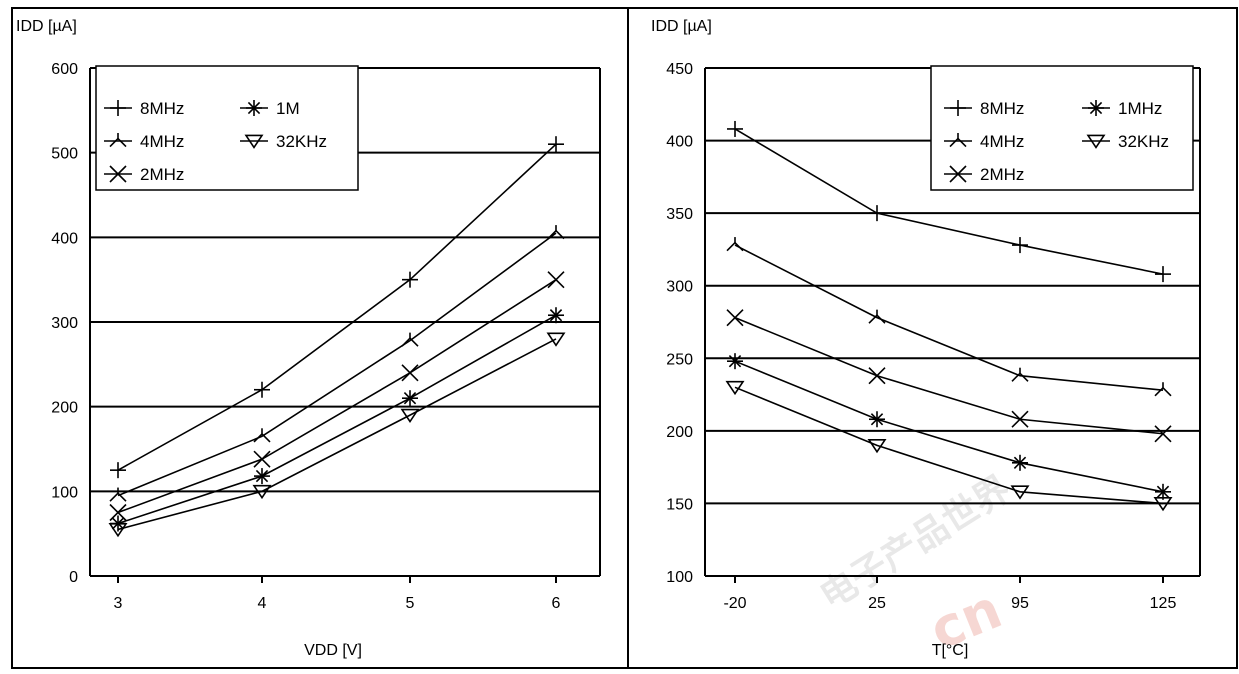 The width and height of the screenshot is (1239, 674). What do you see at coordinates (949, 201) in the screenshot?
I see `series-line-8MHz` at bounding box center [949, 201].